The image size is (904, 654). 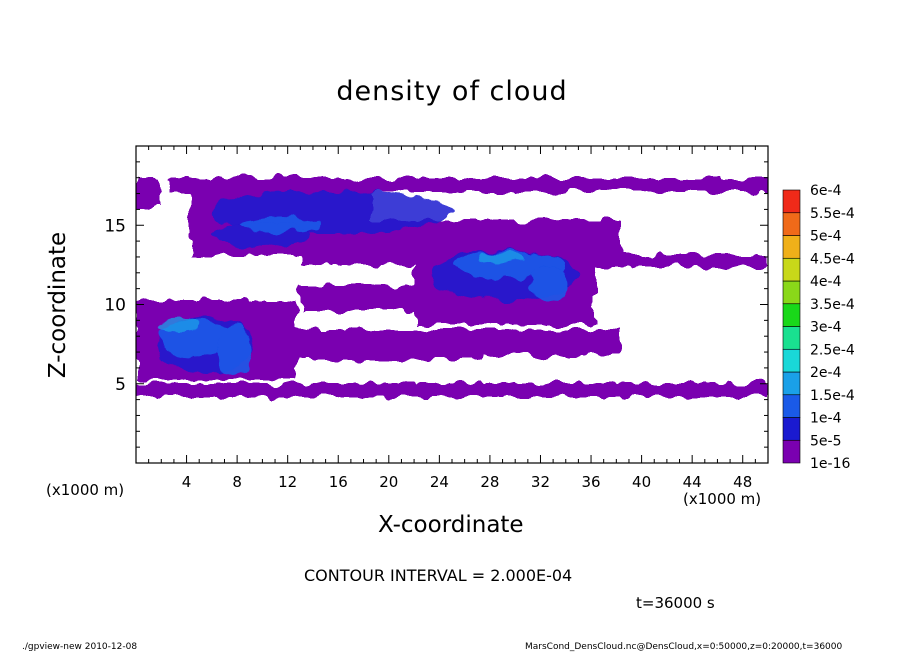 I want to click on x-tick-label: 12, so click(x=287, y=482).